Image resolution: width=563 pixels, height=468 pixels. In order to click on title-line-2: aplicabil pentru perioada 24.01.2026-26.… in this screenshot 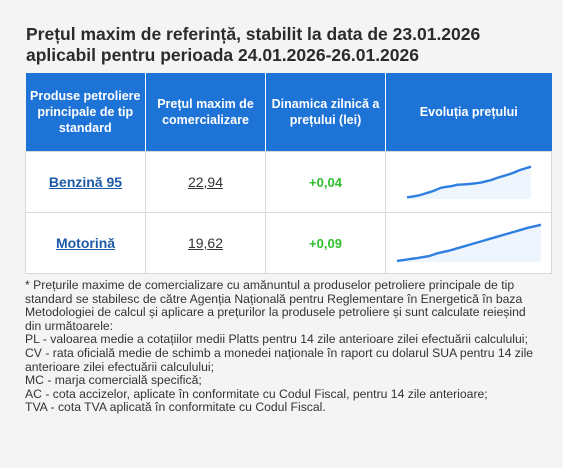, I will do `click(222, 55)`.